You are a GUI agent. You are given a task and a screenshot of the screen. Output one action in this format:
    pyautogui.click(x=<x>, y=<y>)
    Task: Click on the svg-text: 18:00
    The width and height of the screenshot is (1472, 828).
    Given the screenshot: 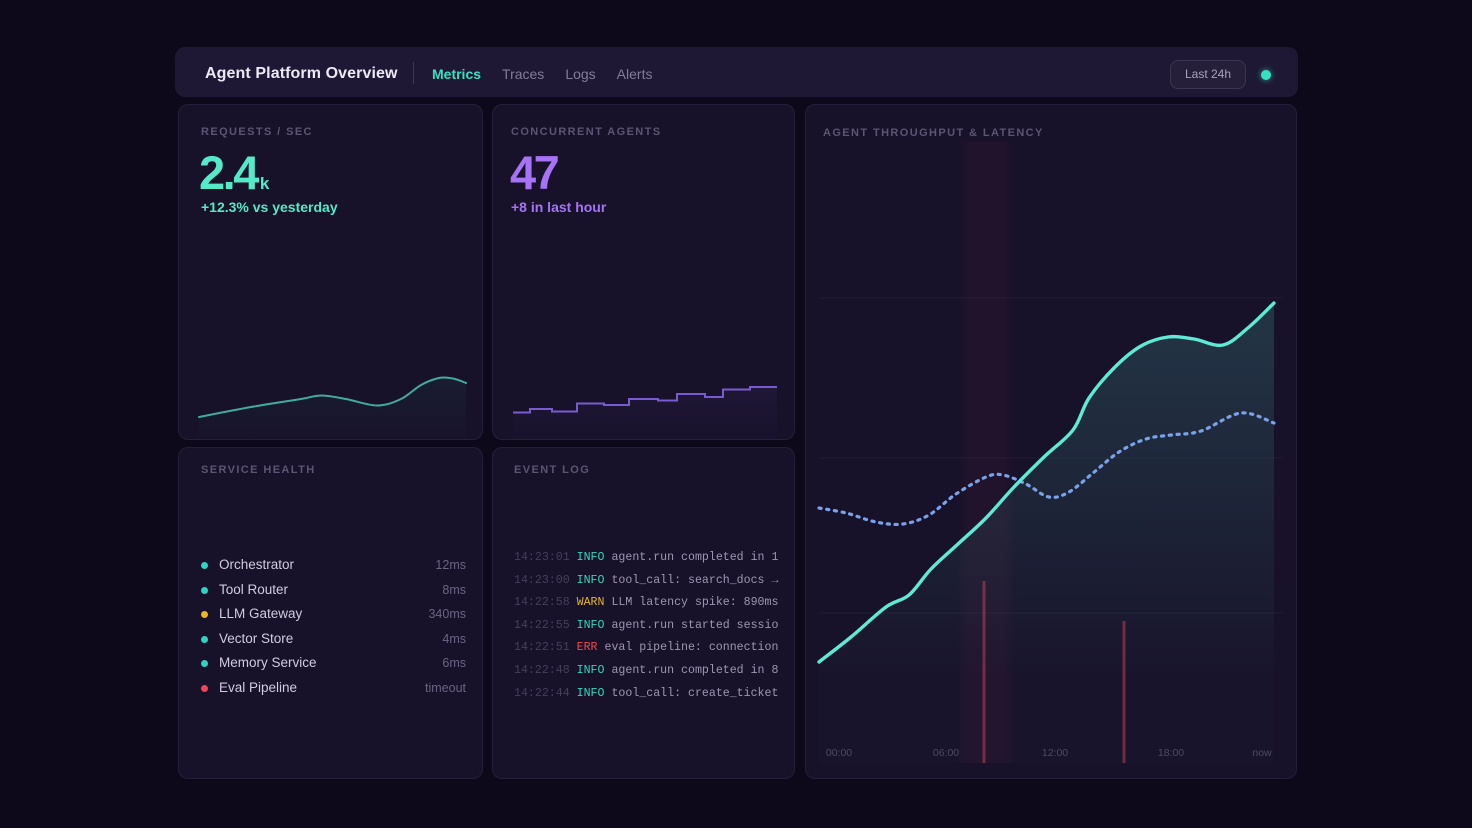 What is the action you would take?
    pyautogui.click(x=1171, y=753)
    